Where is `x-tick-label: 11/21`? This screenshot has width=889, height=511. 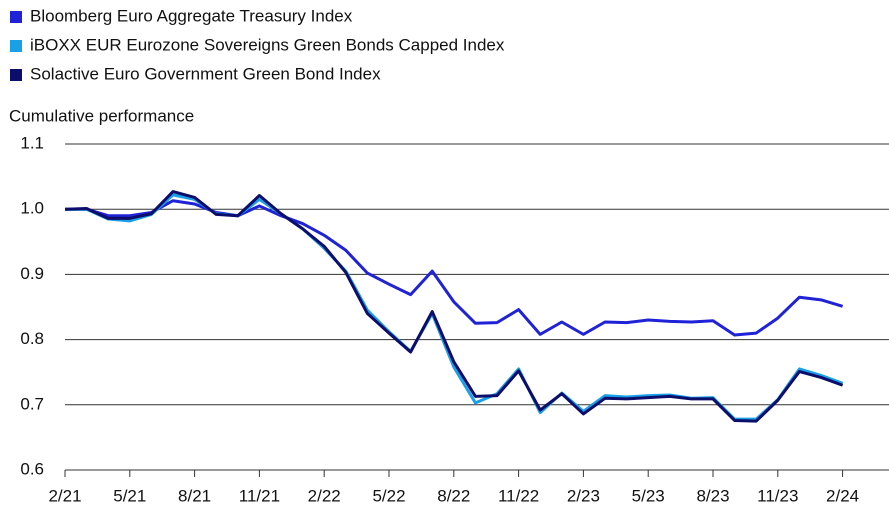
x-tick-label: 11/21 is located at coordinates (259, 495).